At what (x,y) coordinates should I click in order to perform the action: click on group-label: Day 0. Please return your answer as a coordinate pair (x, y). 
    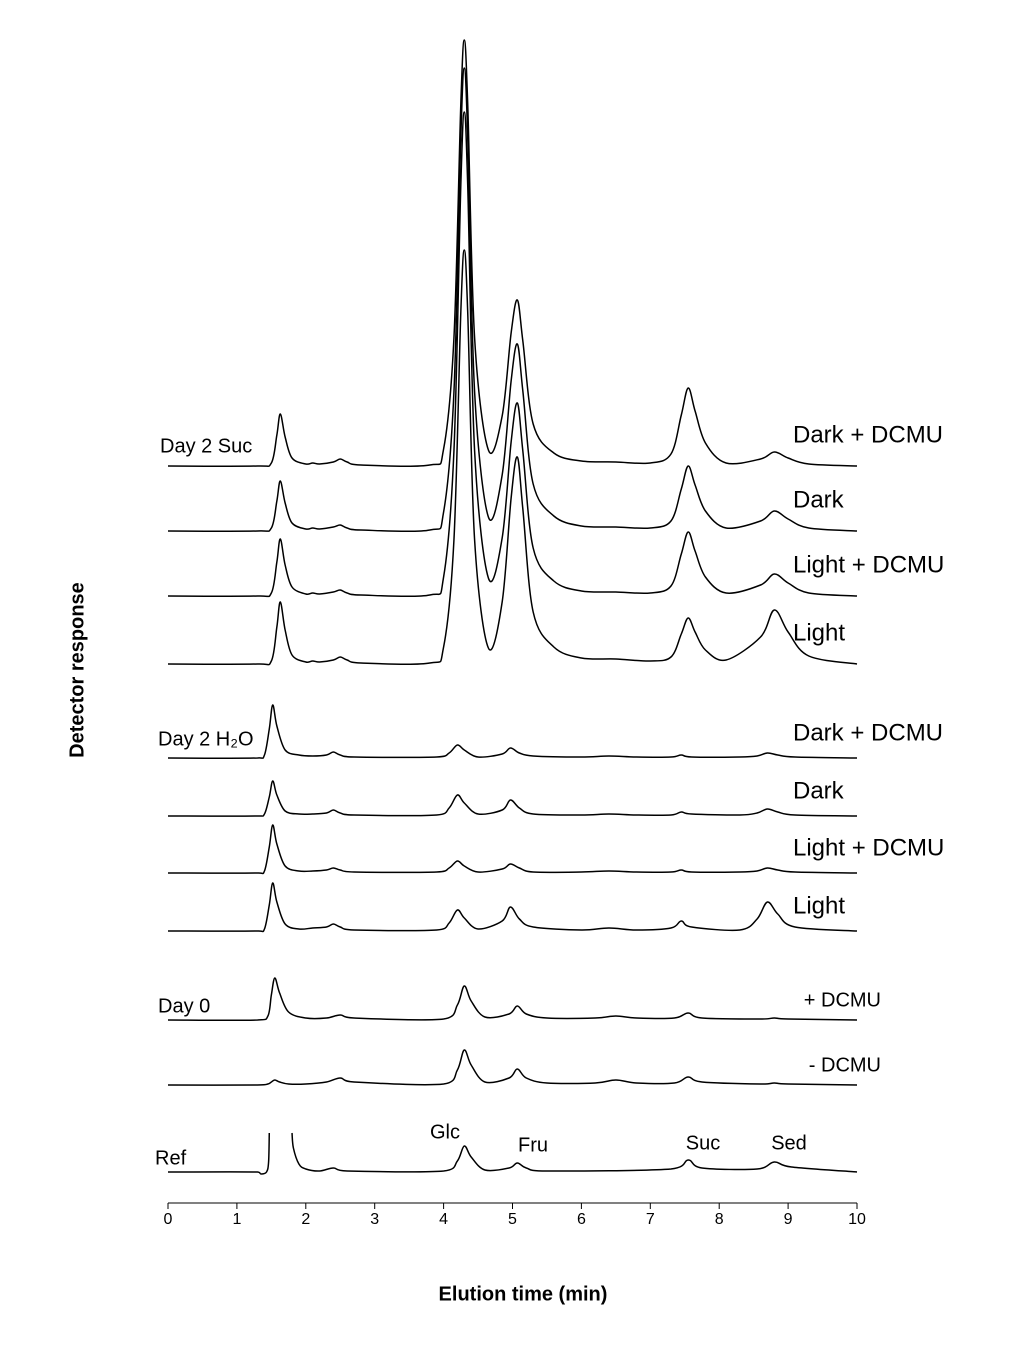
    Looking at the image, I should click on (184, 1006).